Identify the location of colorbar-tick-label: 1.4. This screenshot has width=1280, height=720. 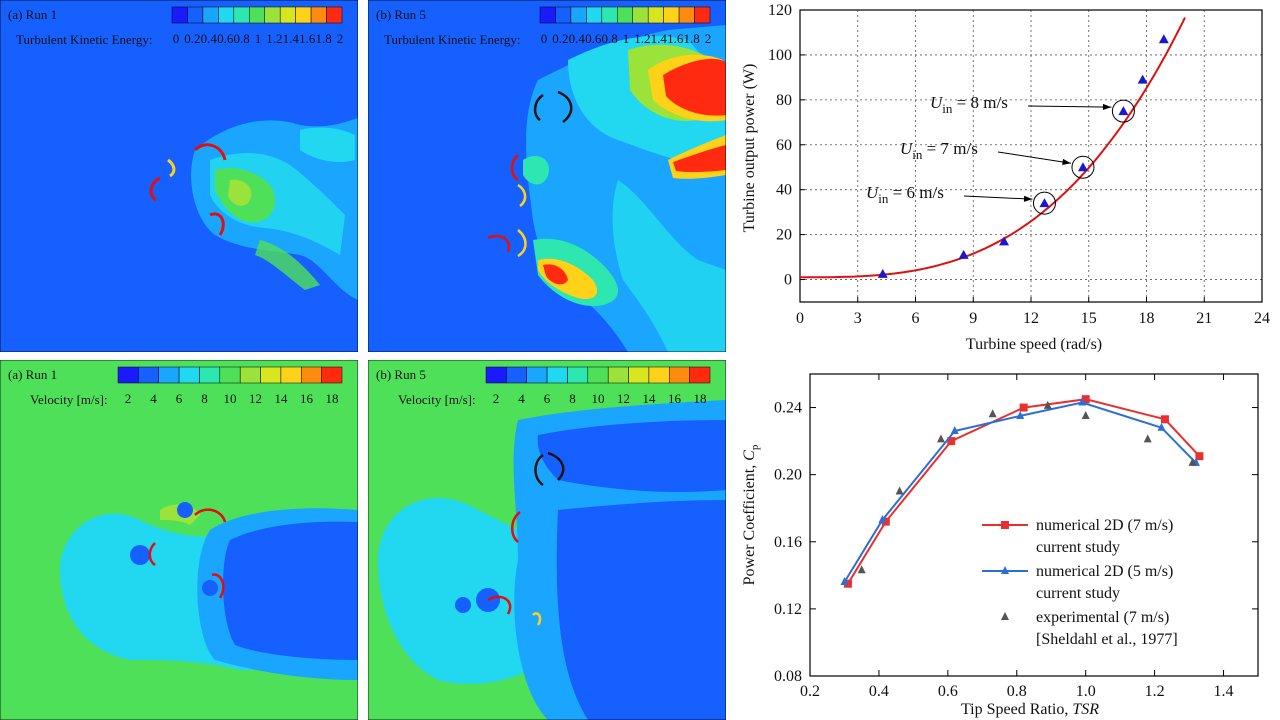
(659, 38).